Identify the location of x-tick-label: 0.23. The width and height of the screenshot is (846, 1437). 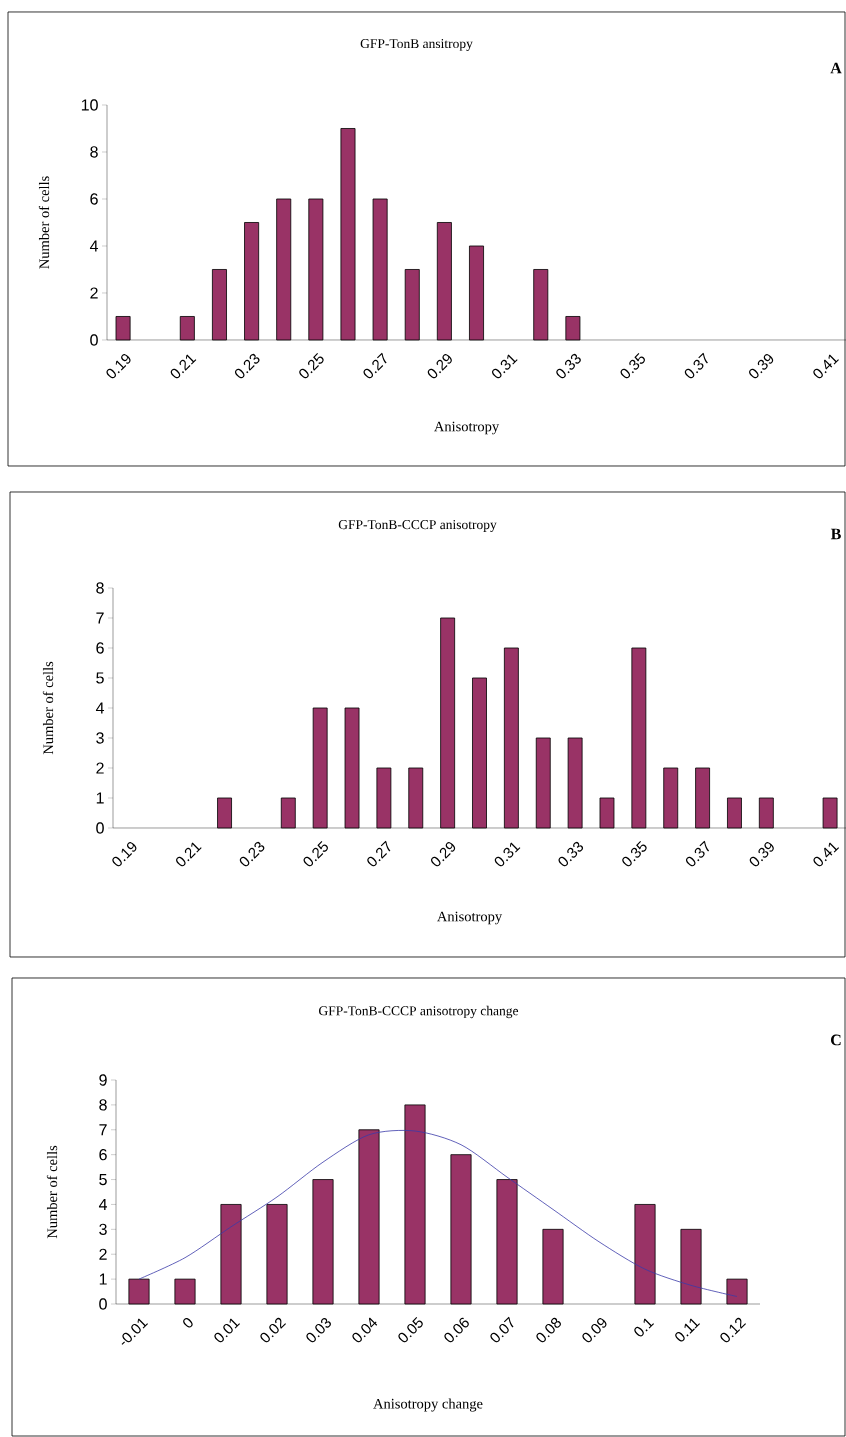
(252, 854).